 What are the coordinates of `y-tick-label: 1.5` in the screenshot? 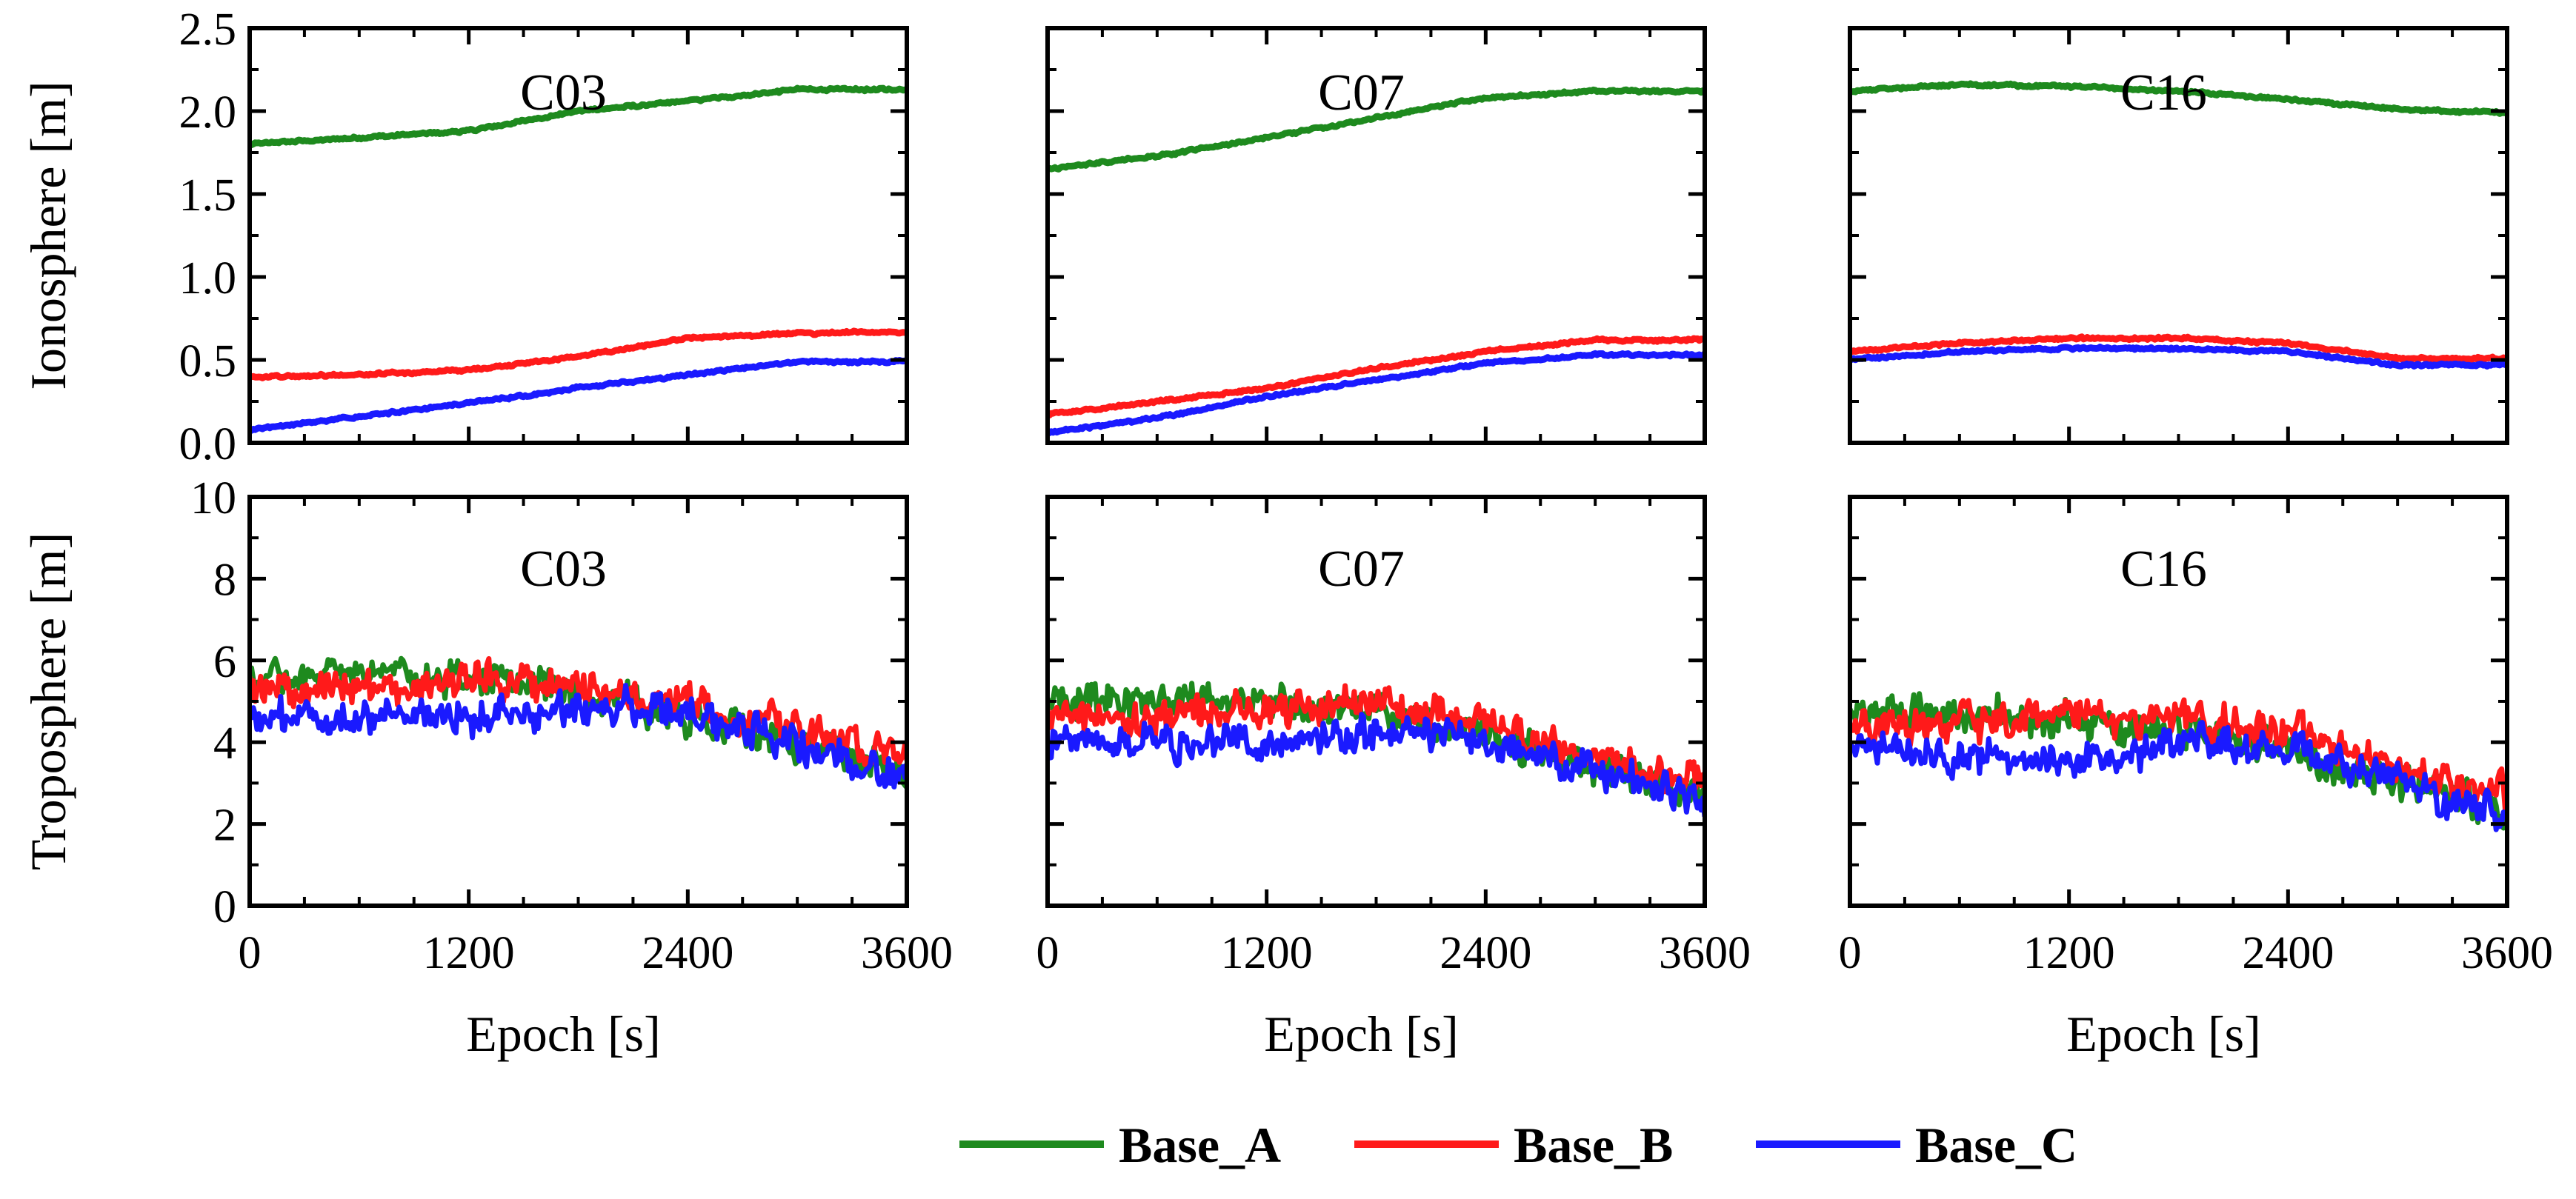 It's located at (208, 196).